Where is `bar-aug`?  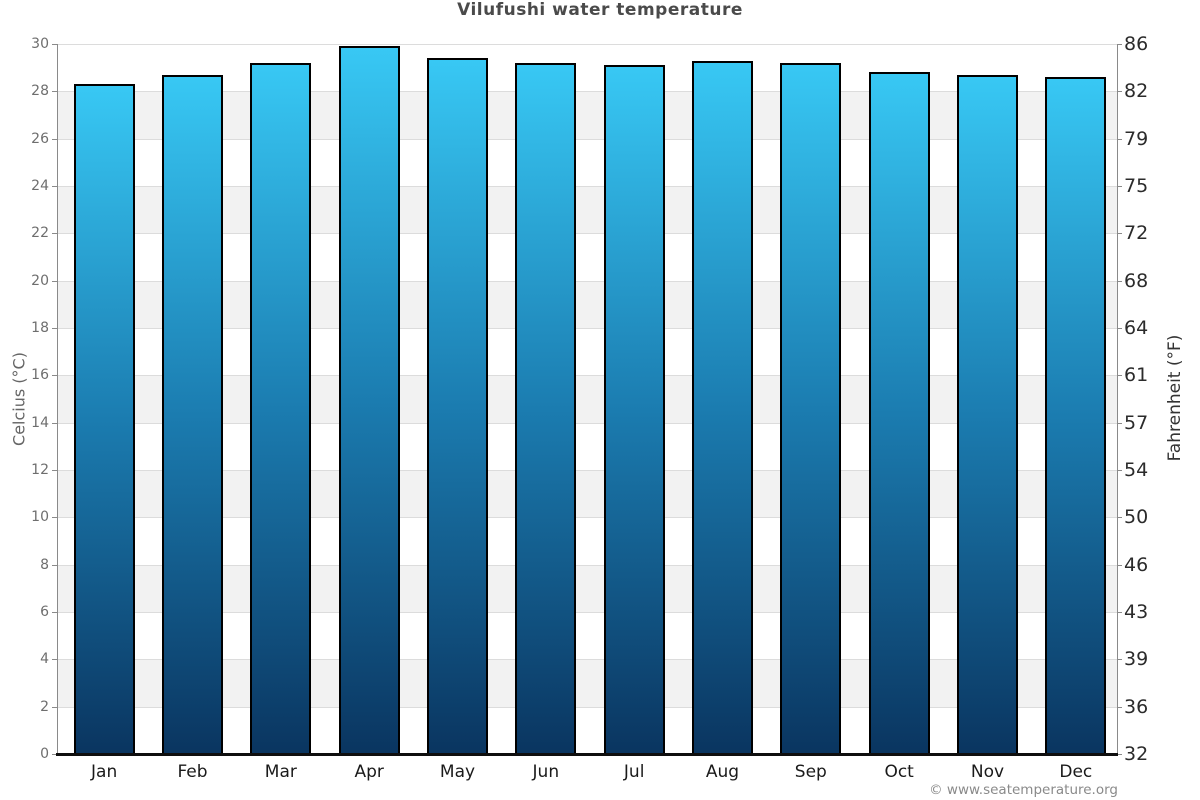 bar-aug is located at coordinates (722, 407).